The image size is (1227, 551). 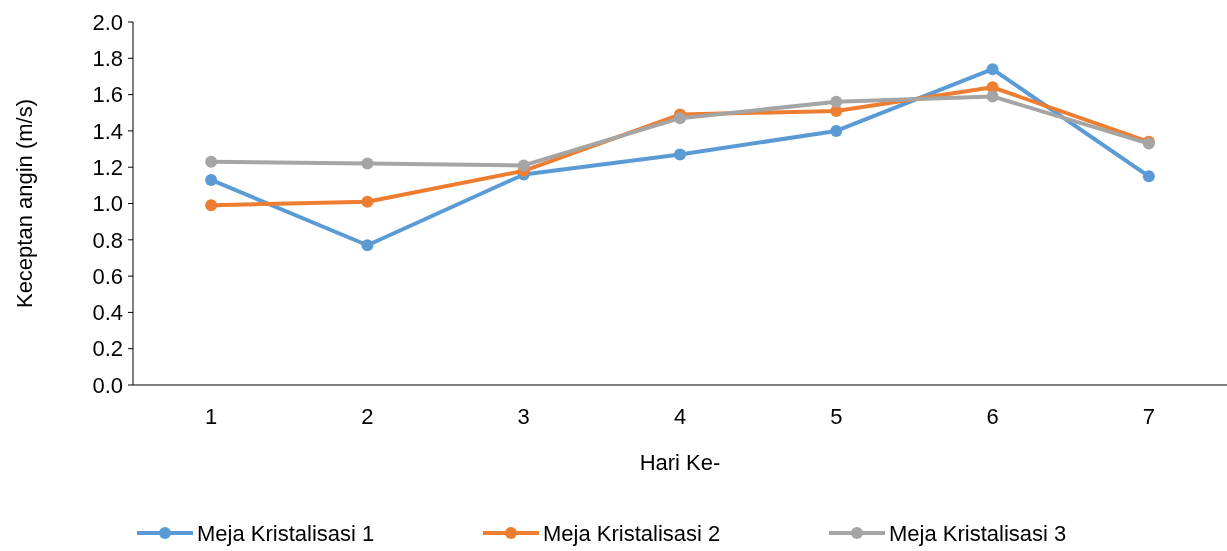 I want to click on y-tick-label: 2.0, so click(x=107, y=22).